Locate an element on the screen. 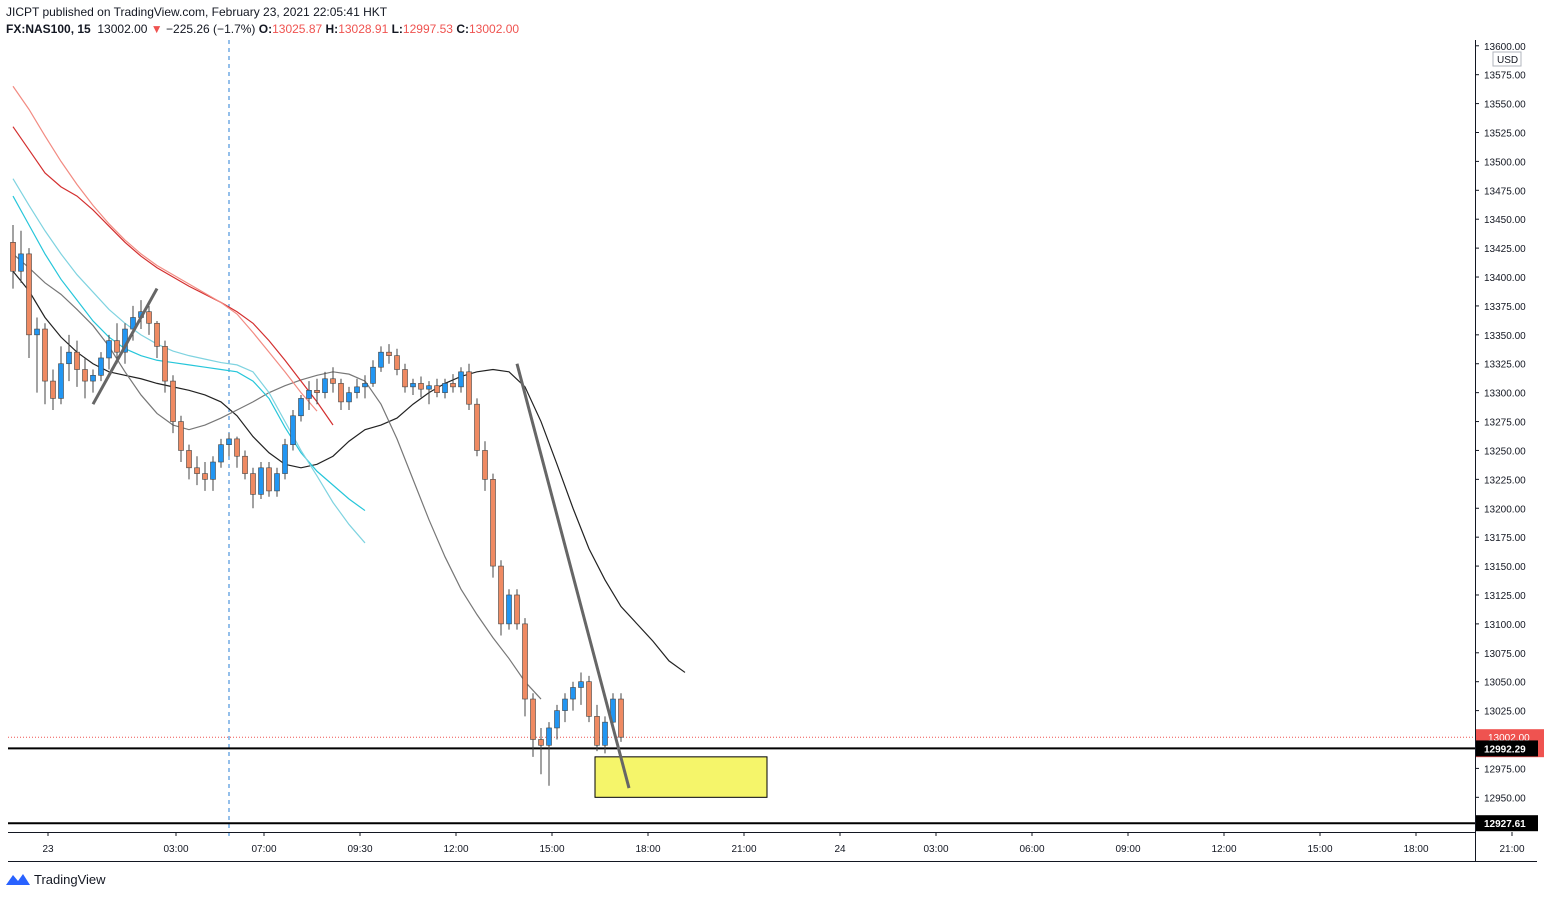 The image size is (1545, 898). zone-layer is located at coordinates (681, 777).